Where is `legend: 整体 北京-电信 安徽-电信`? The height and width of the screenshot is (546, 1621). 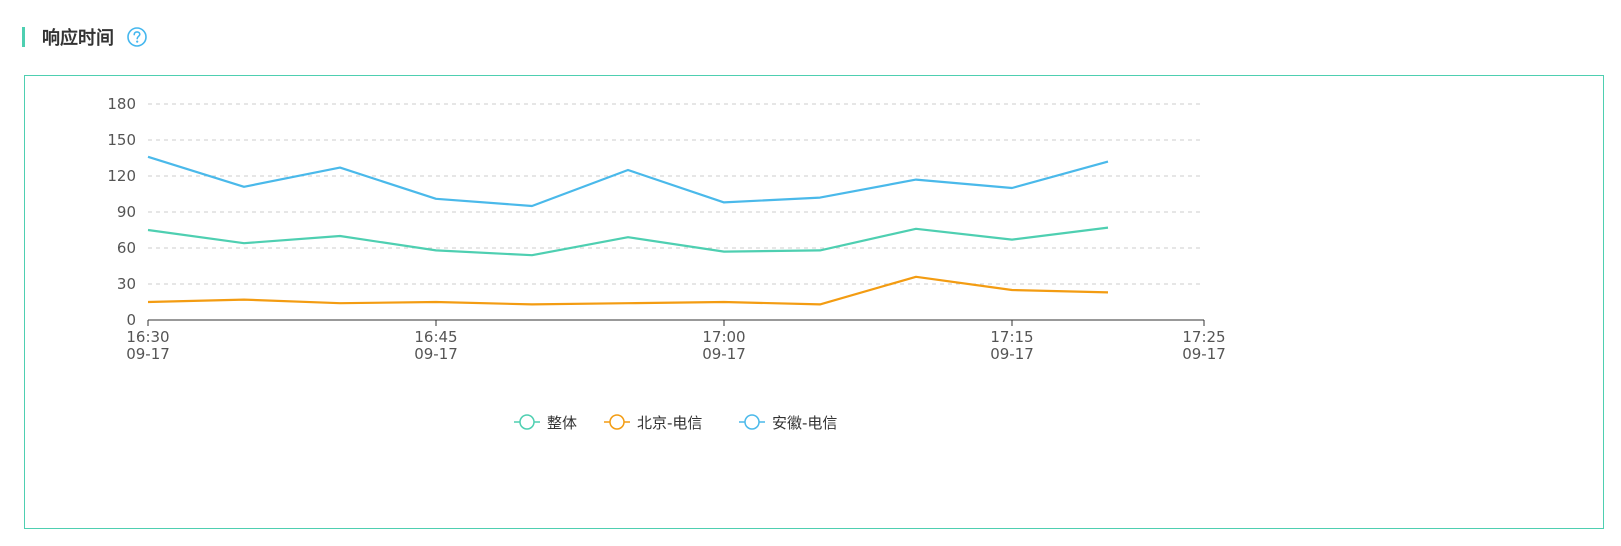
legend: 整体 北京-电信 安徽-电信 is located at coordinates (675, 423).